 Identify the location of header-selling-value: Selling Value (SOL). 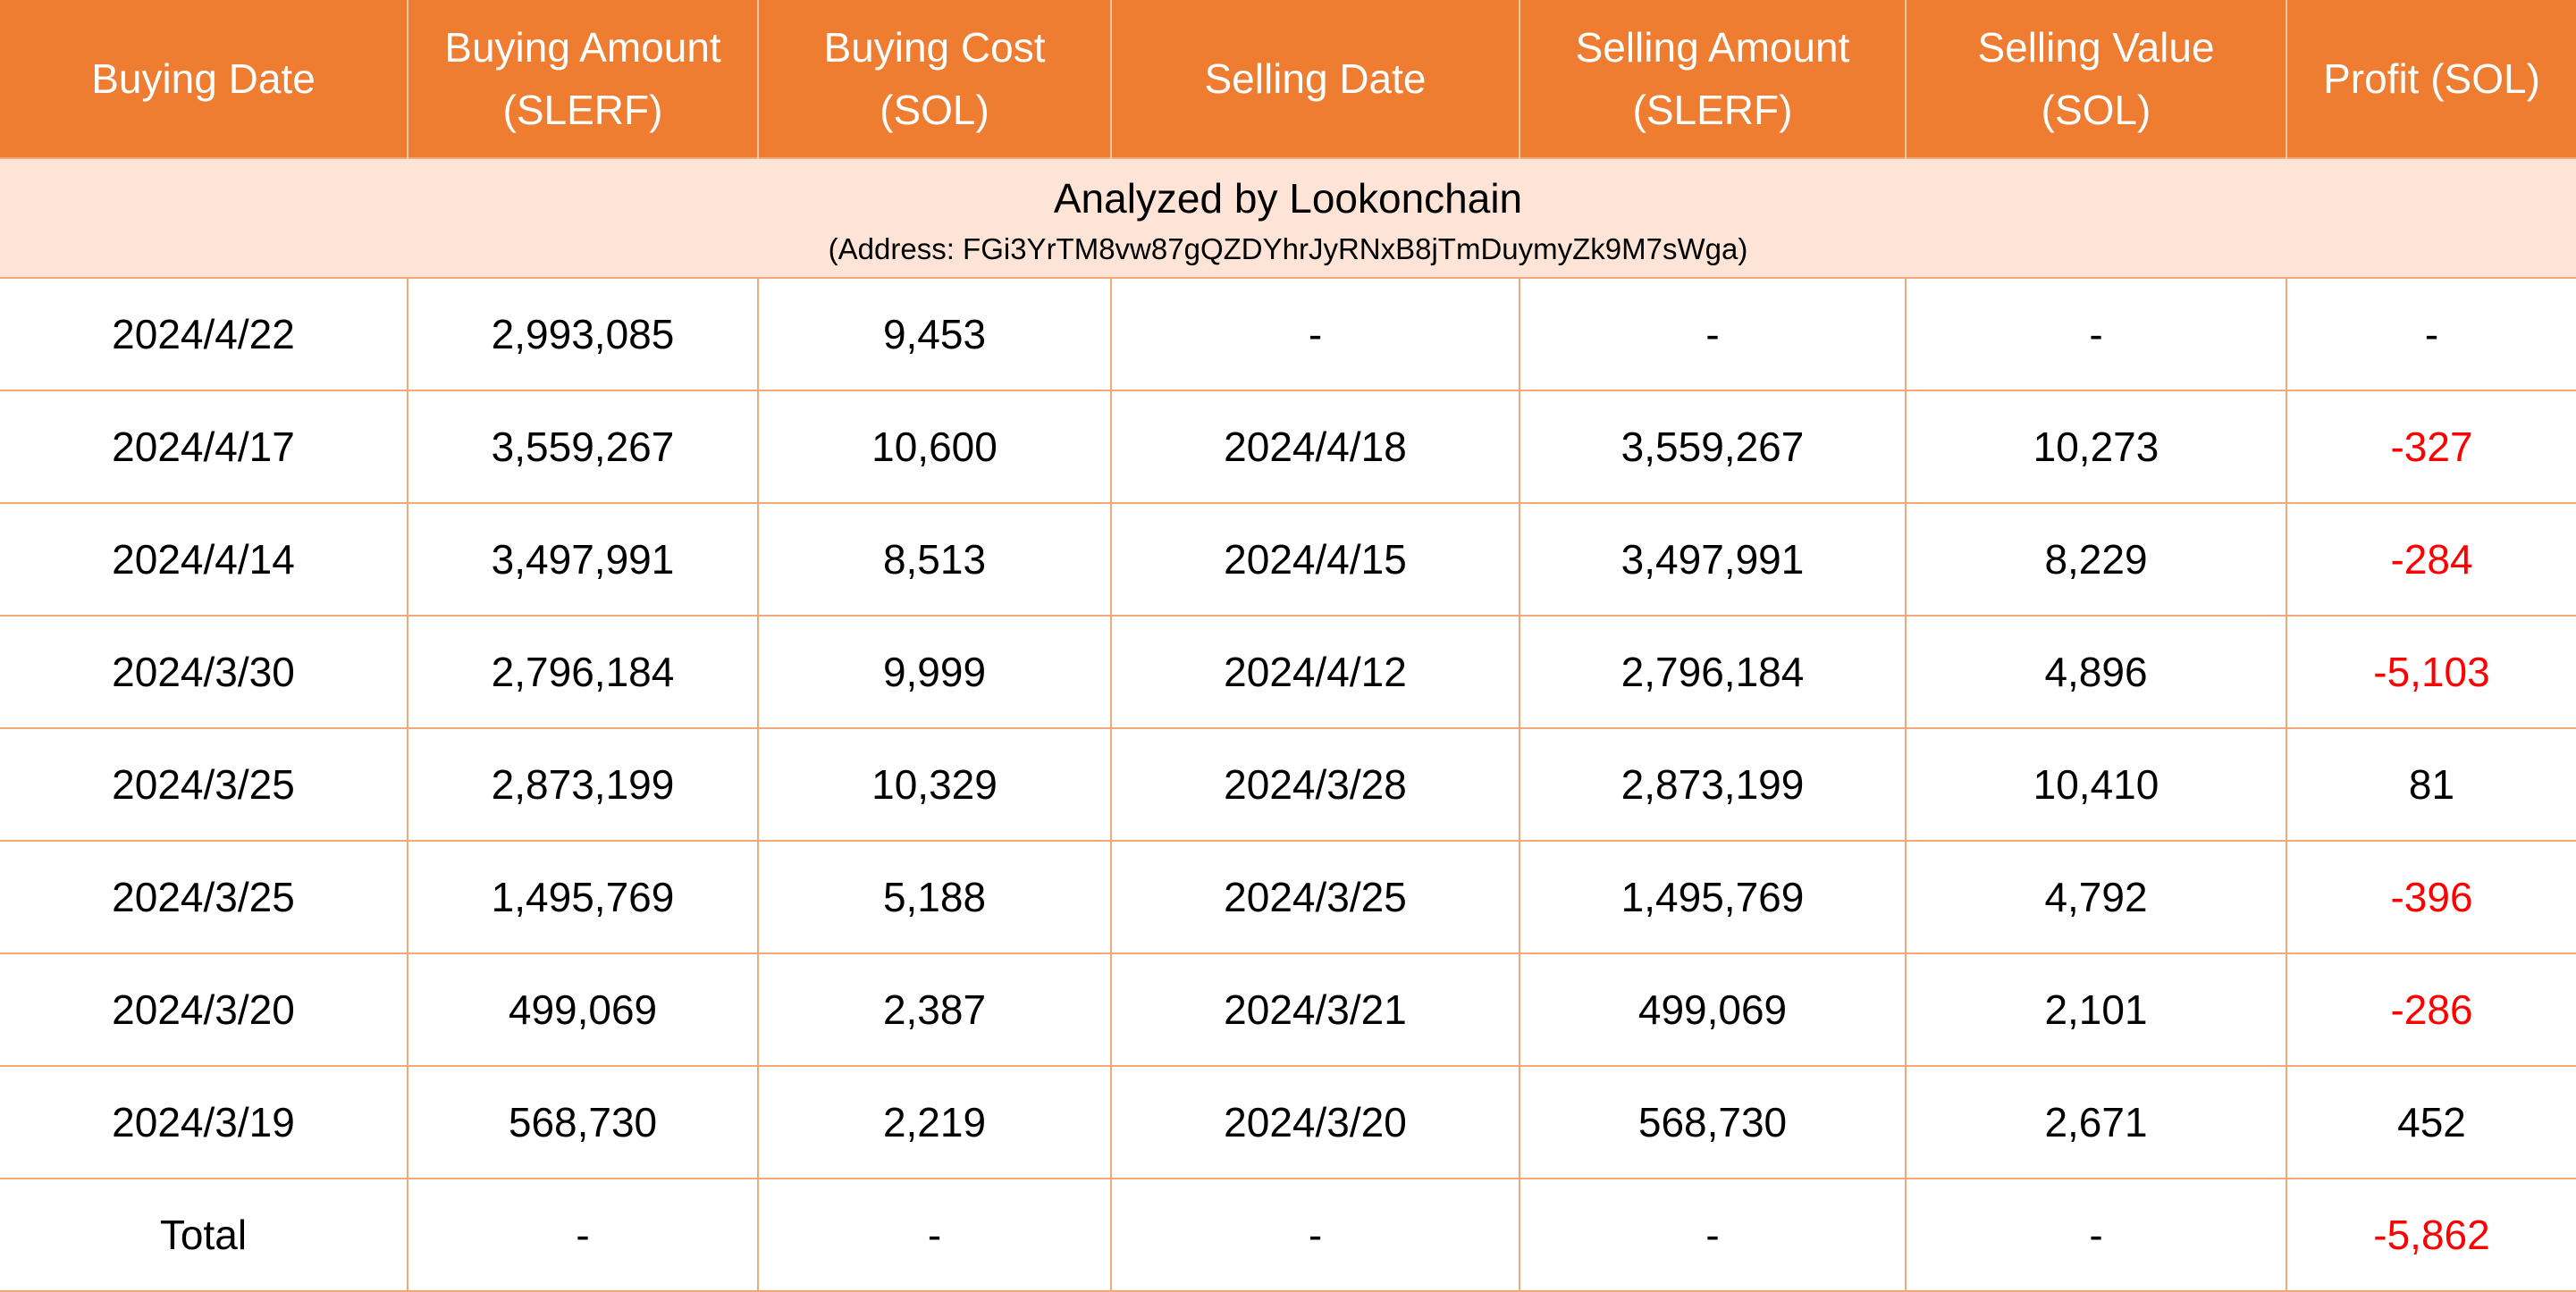
(2097, 79).